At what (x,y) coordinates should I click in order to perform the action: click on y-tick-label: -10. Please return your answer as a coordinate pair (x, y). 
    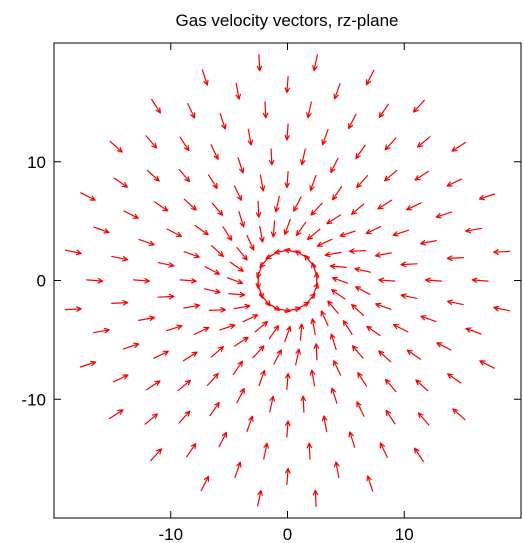
    Looking at the image, I should click on (33, 399).